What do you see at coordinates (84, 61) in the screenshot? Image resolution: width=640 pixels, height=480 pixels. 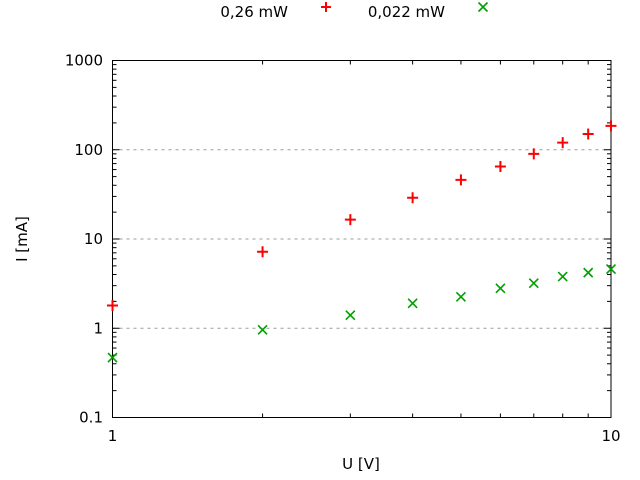 I see `y-tick-label: 1000` at bounding box center [84, 61].